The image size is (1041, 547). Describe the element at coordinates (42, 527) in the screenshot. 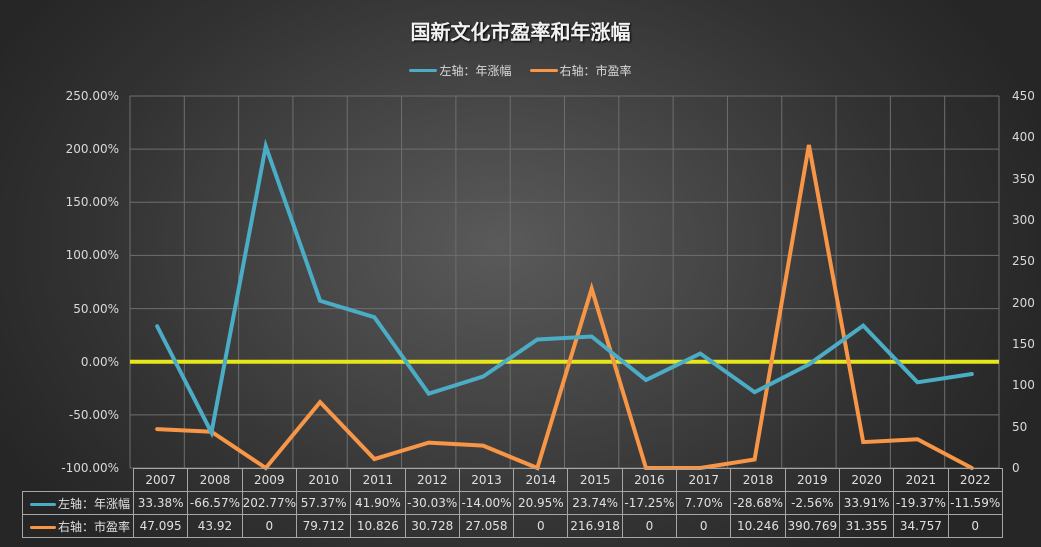

I see `pe-line-key-icon` at that location.